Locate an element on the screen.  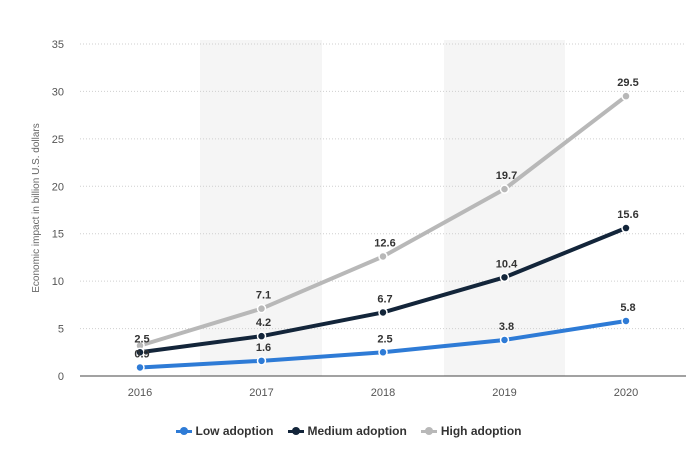
y-tick-label: 35 is located at coordinates (58, 45).